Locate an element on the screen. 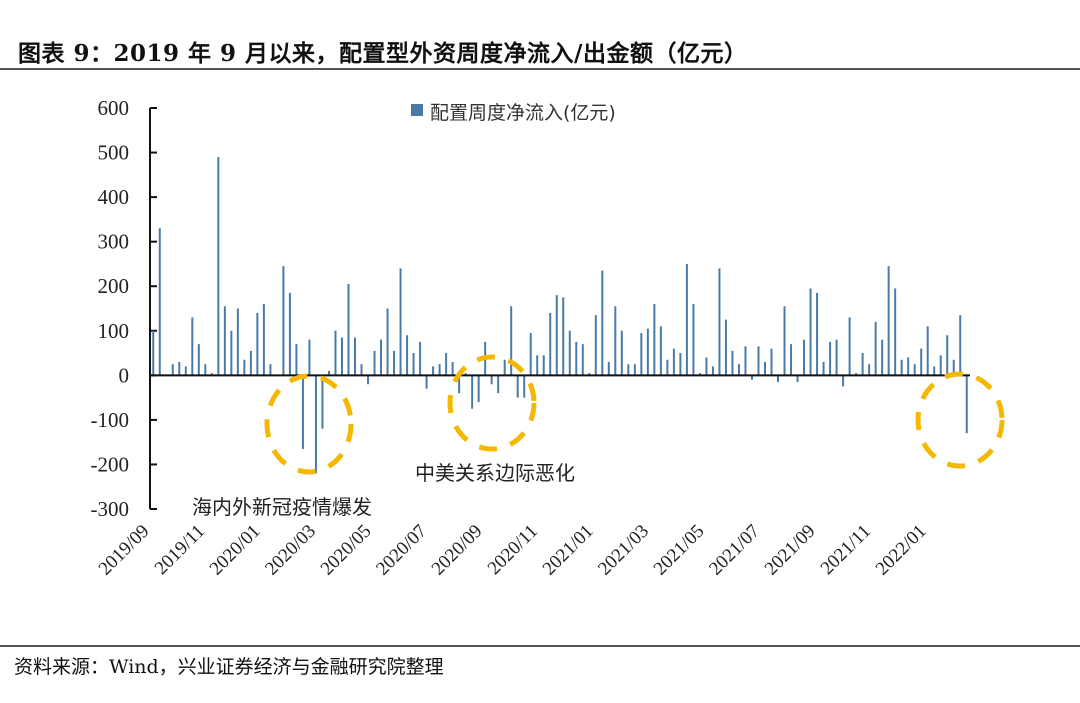 Image resolution: width=1080 pixels, height=703 pixels. highlight-circles is located at coordinates (634, 414).